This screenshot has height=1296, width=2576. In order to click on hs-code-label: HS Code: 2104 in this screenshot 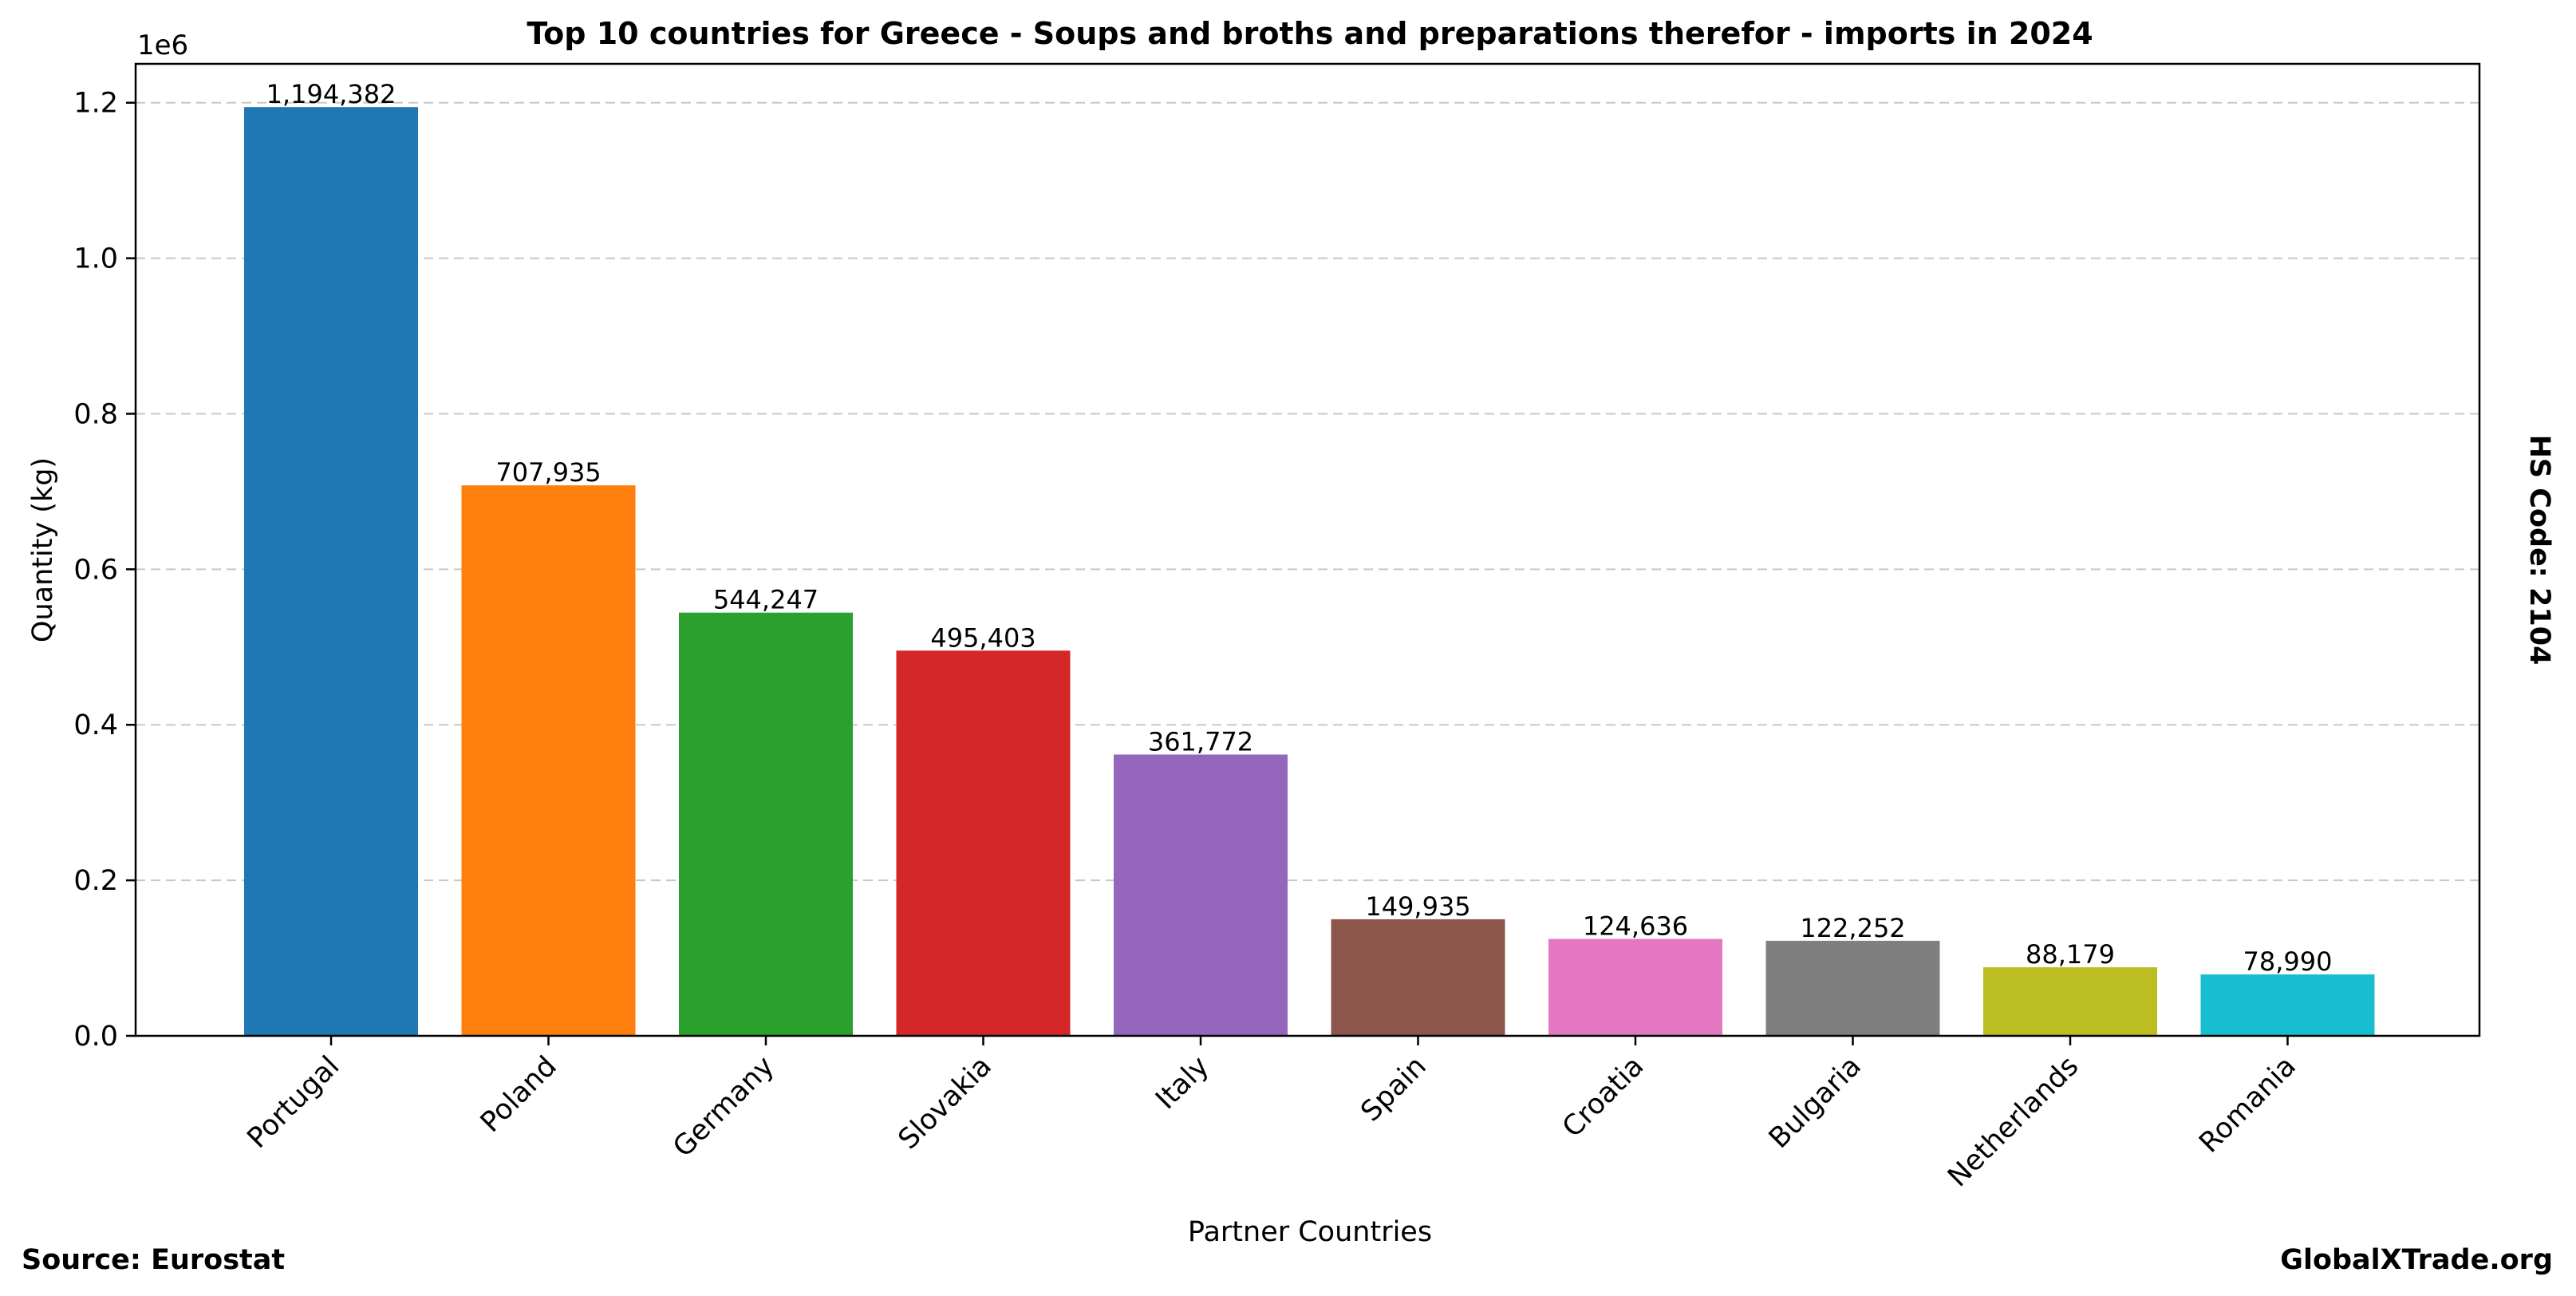, I will do `click(2539, 551)`.